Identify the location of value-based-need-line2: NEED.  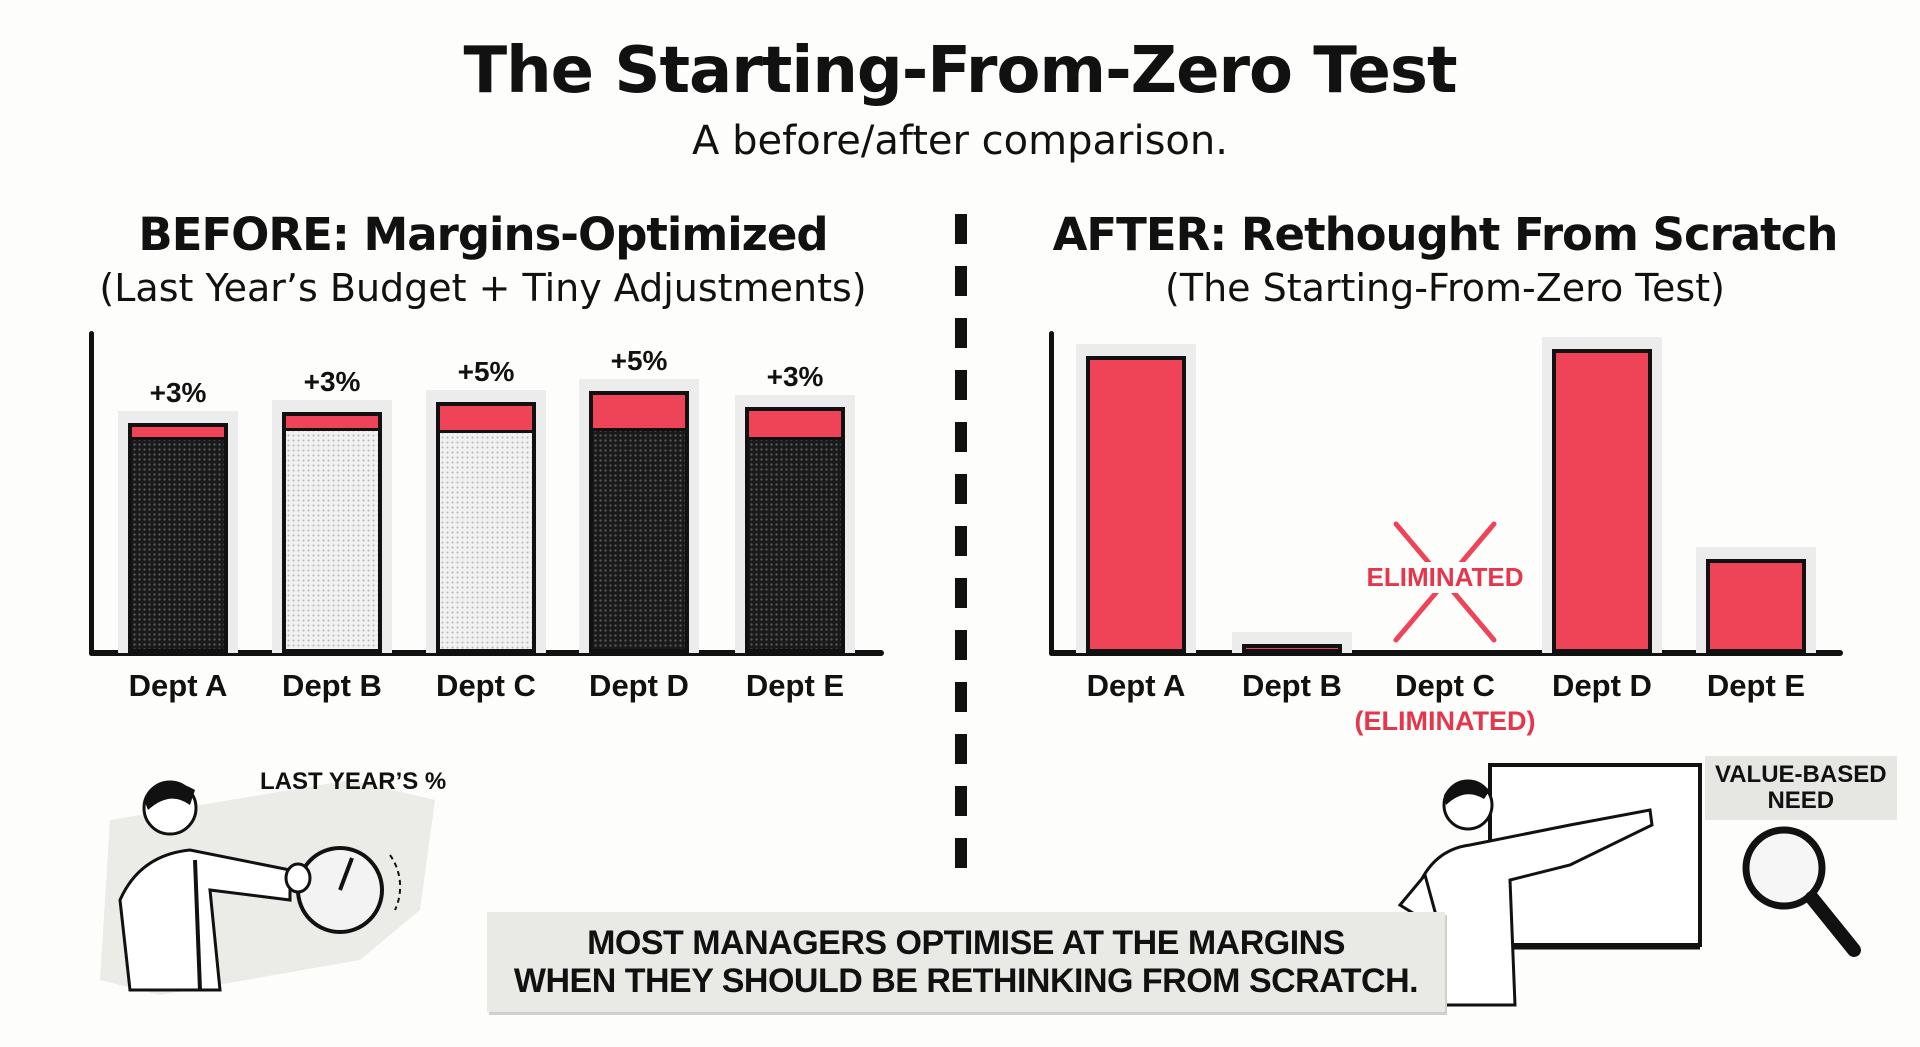
(1801, 800).